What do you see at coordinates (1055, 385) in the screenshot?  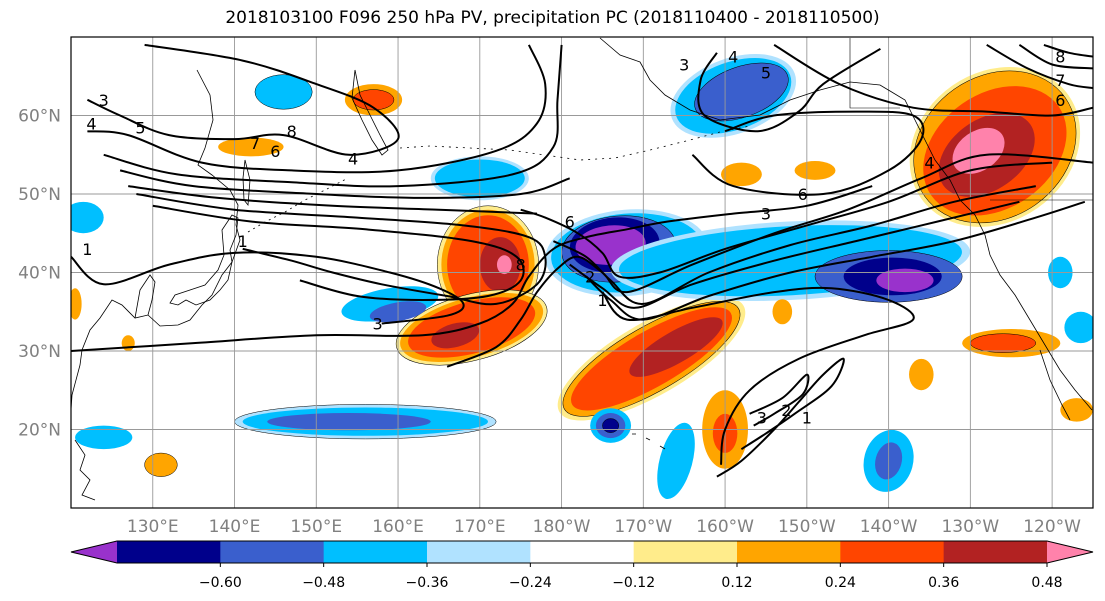 I see `coastline-baja` at bounding box center [1055, 385].